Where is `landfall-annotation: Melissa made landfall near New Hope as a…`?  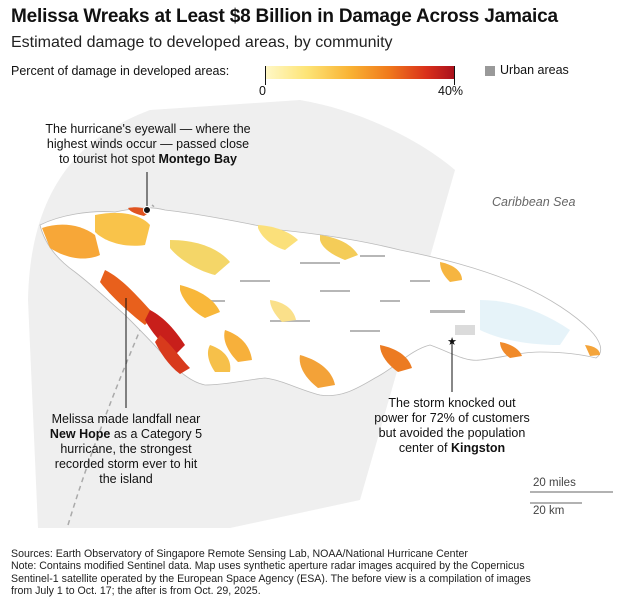 landfall-annotation: Melissa made landfall near New Hope as a… is located at coordinates (126, 449).